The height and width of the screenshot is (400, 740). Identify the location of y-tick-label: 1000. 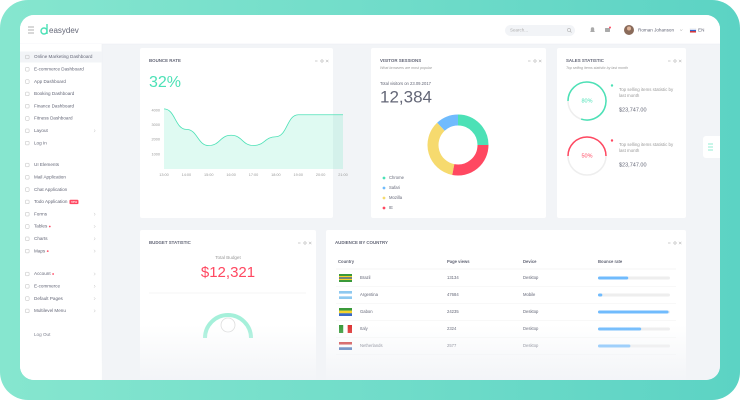
(156, 154).